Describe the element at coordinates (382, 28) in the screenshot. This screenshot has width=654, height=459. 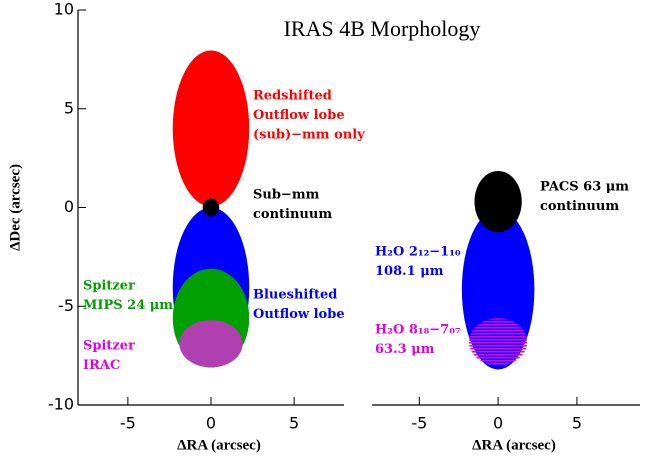
I see `chart-title: IRAS 4B Morphology` at that location.